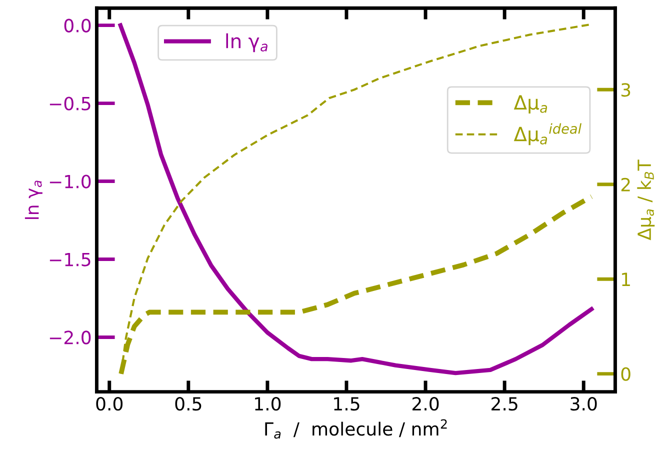  What do you see at coordinates (531, 104) in the screenshot?
I see `legend-label: Δμ$_{a}$` at bounding box center [531, 104].